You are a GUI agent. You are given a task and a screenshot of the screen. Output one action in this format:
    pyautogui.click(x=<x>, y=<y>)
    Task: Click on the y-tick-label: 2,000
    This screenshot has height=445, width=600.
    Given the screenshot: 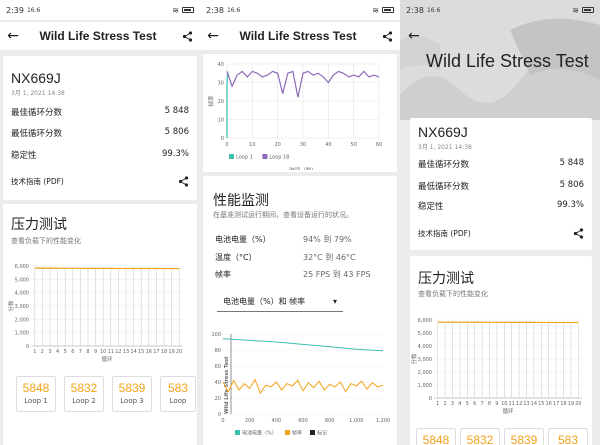 What is the action you would take?
    pyautogui.click(x=22, y=320)
    